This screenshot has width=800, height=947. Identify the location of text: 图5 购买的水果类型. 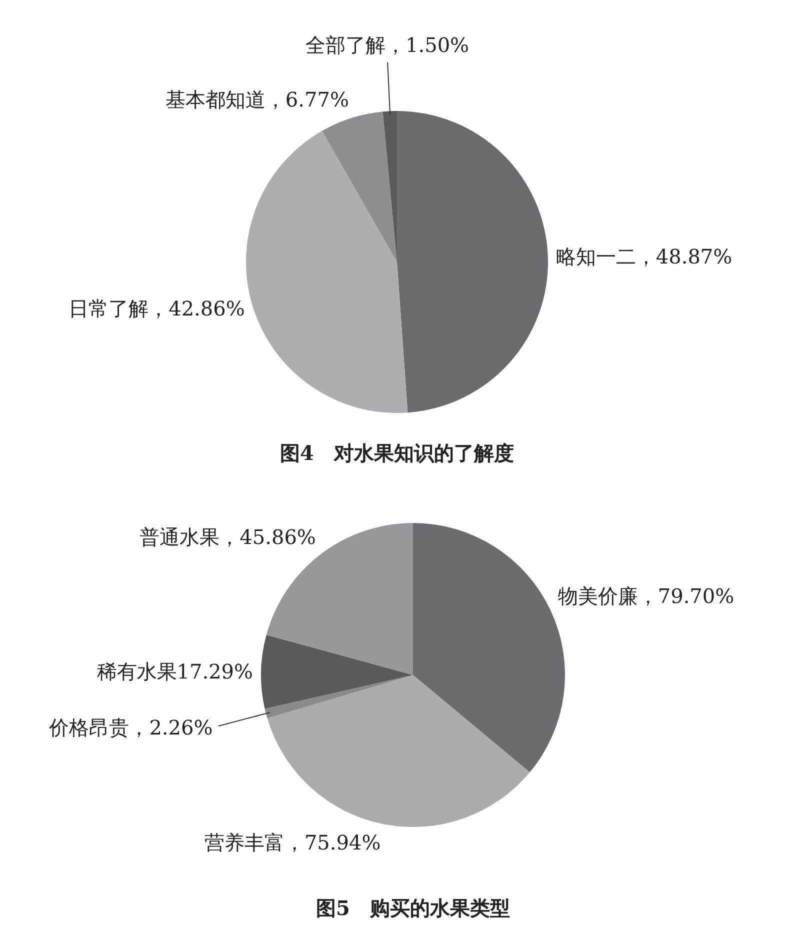
(413, 908).